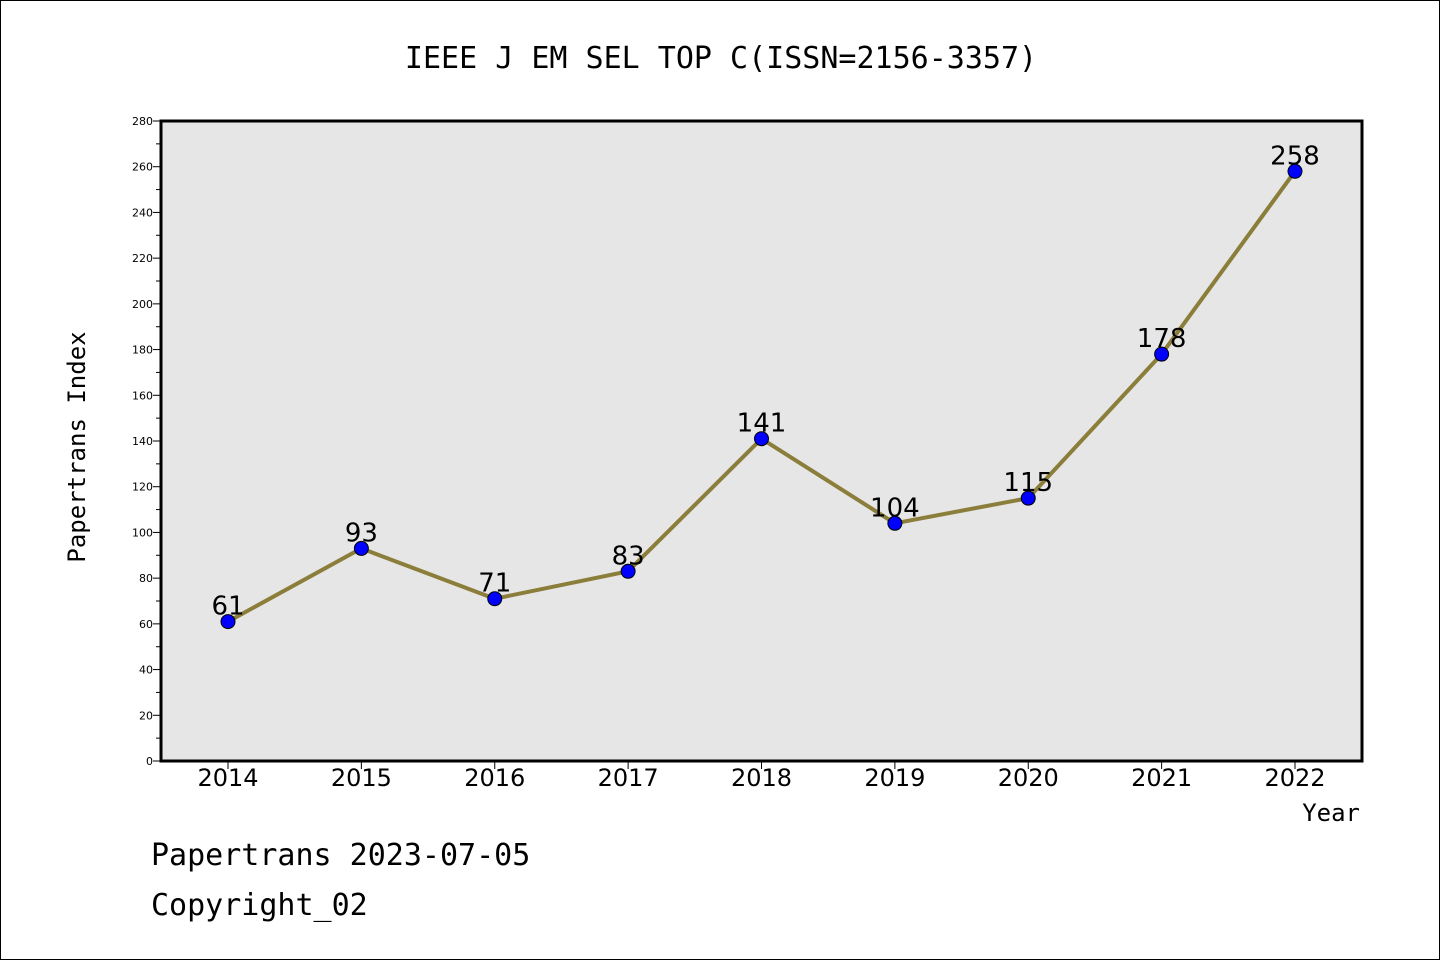 The width and height of the screenshot is (1440, 960). Describe the element at coordinates (340, 855) in the screenshot. I see `footer-date: Papertrans 2023-07-05` at that location.